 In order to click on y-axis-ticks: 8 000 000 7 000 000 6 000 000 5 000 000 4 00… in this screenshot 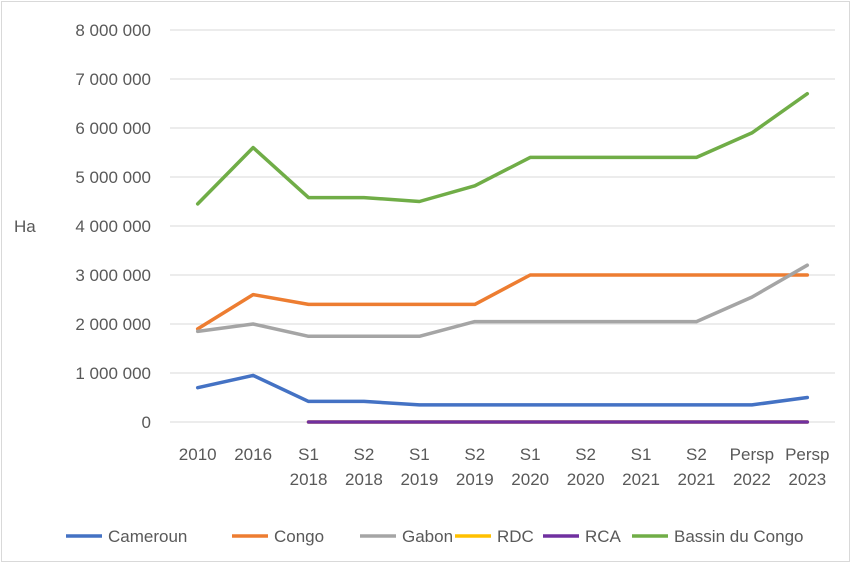, I will do `click(113, 226)`.